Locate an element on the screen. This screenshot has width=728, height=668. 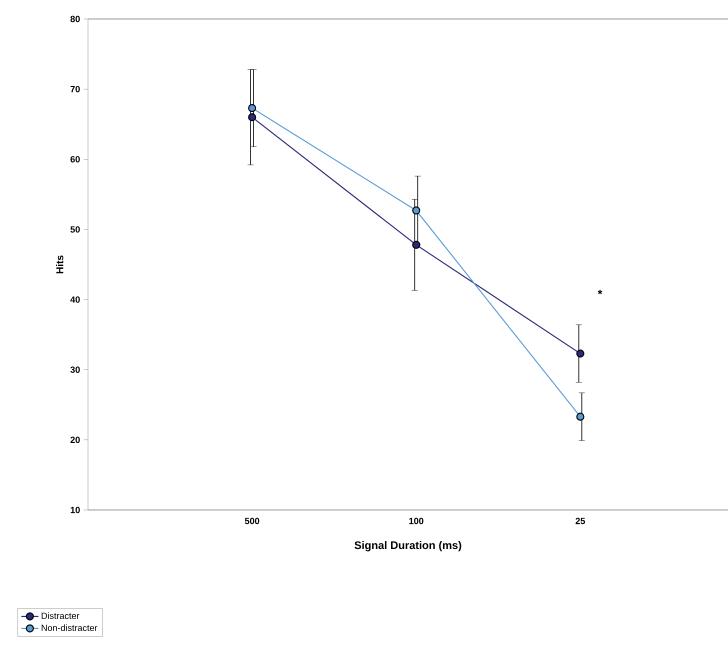
annotation: * is located at coordinates (600, 292).